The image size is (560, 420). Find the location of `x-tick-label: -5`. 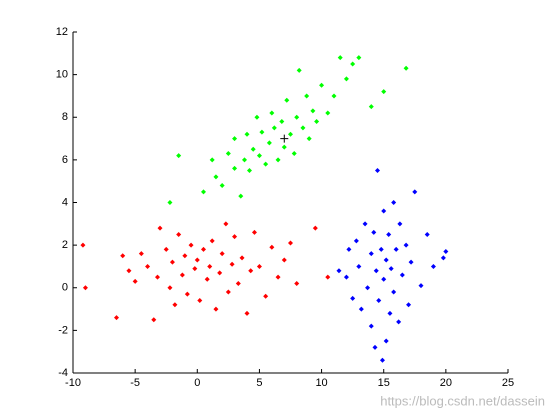

x-tick-label: -5 is located at coordinates (135, 383).